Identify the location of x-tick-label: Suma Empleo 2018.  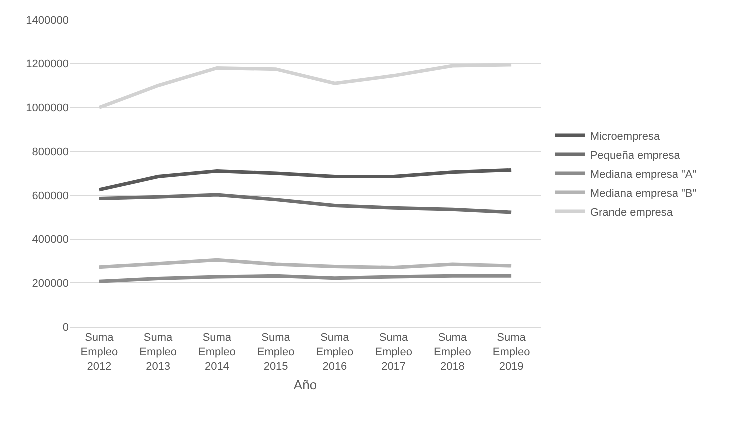
(453, 352).